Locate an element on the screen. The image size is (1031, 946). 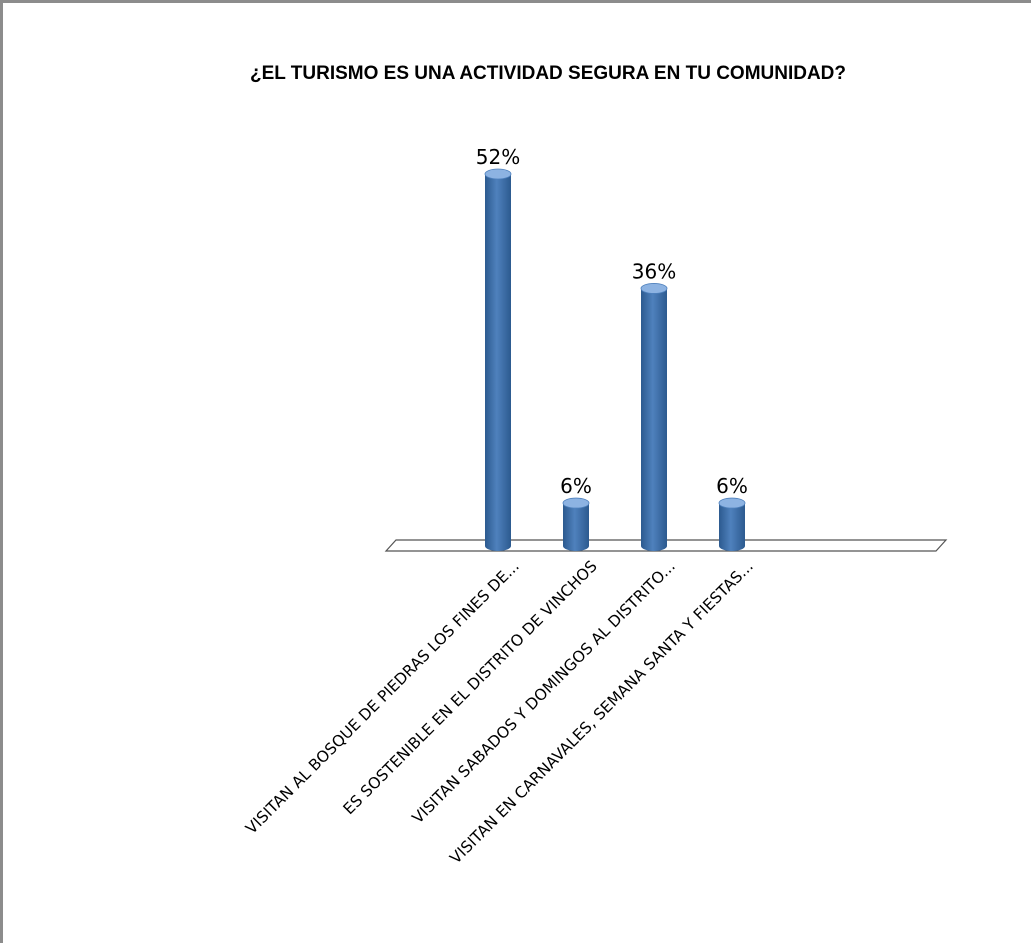
data-label: 52% is located at coordinates (498, 157).